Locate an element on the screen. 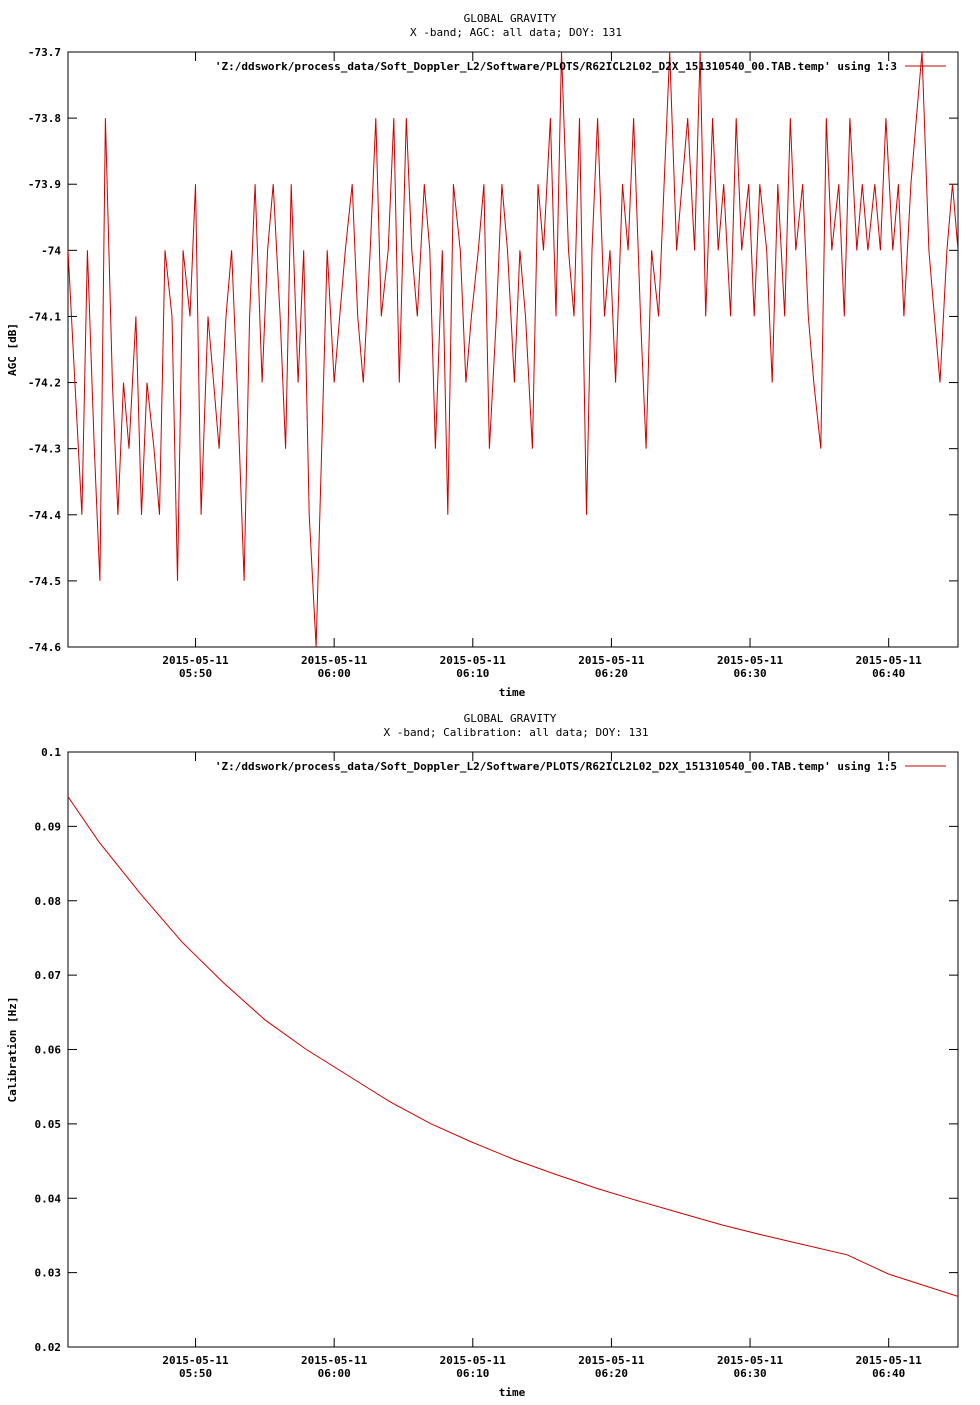 The image size is (980, 1405). y-tick-label: -74.2 is located at coordinates (44, 383).